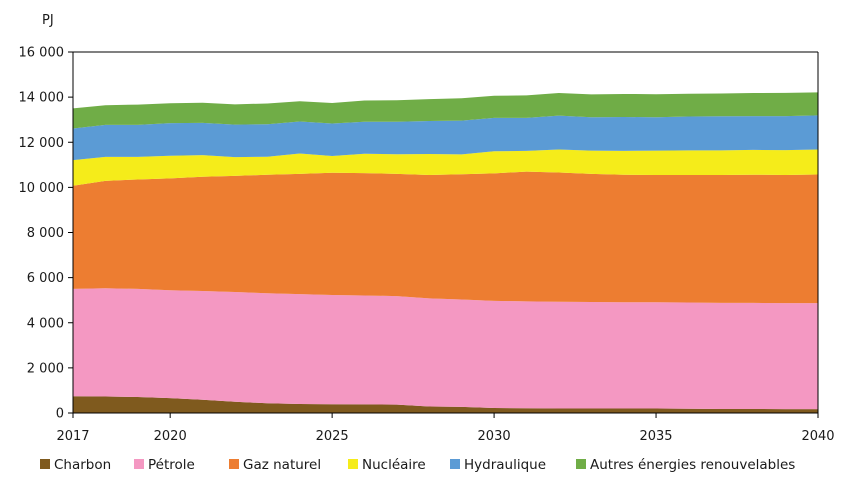 The width and height of the screenshot is (846, 484). Describe the element at coordinates (817, 436) in the screenshot. I see `x-tick-label: 2040` at that location.